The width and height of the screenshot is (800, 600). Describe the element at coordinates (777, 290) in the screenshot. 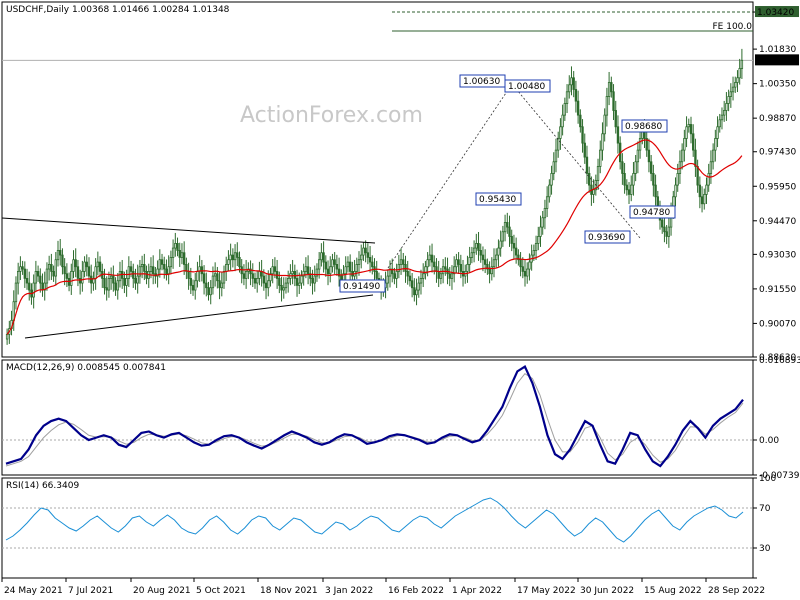

I see `price-tick-label: 0.91550` at that location.